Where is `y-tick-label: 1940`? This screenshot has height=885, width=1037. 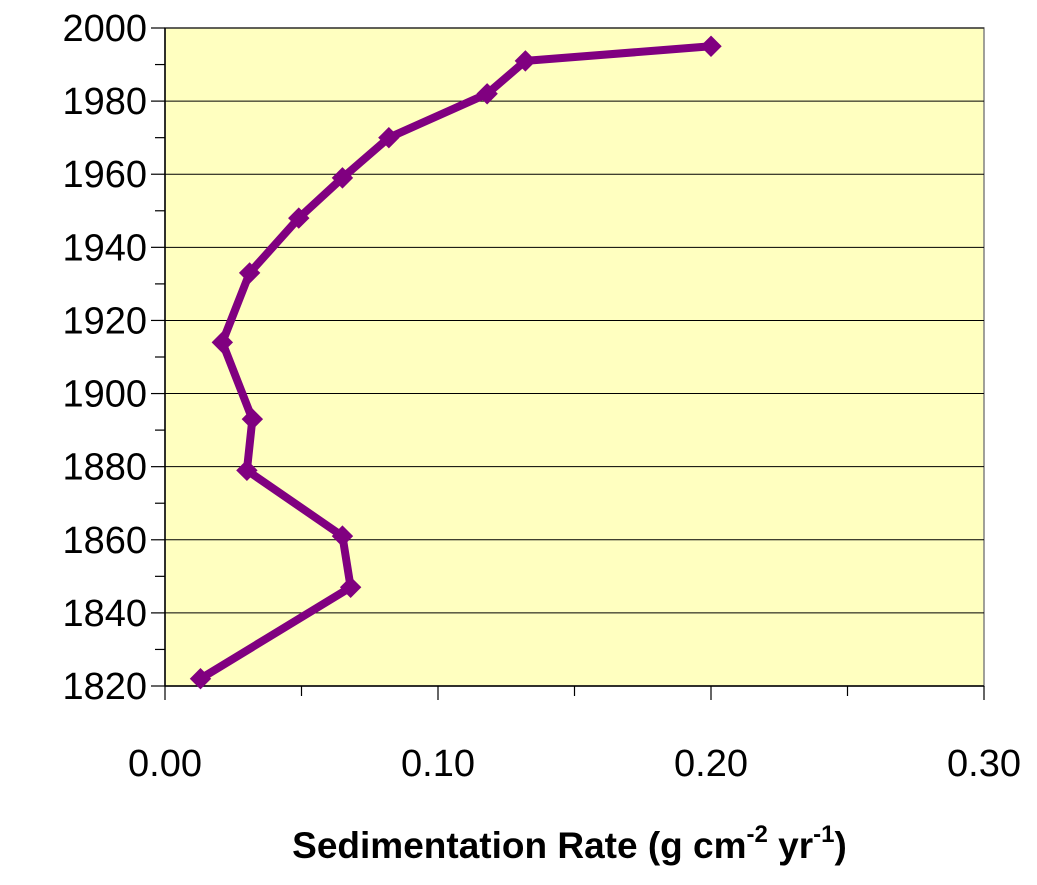 y-tick-label: 1940 is located at coordinates (104, 248).